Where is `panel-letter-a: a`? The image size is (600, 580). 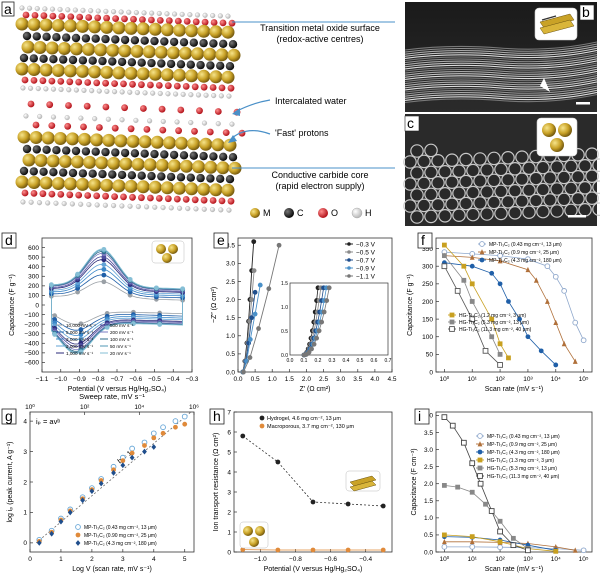
panel-letter-a: a is located at coordinates (8, 9).